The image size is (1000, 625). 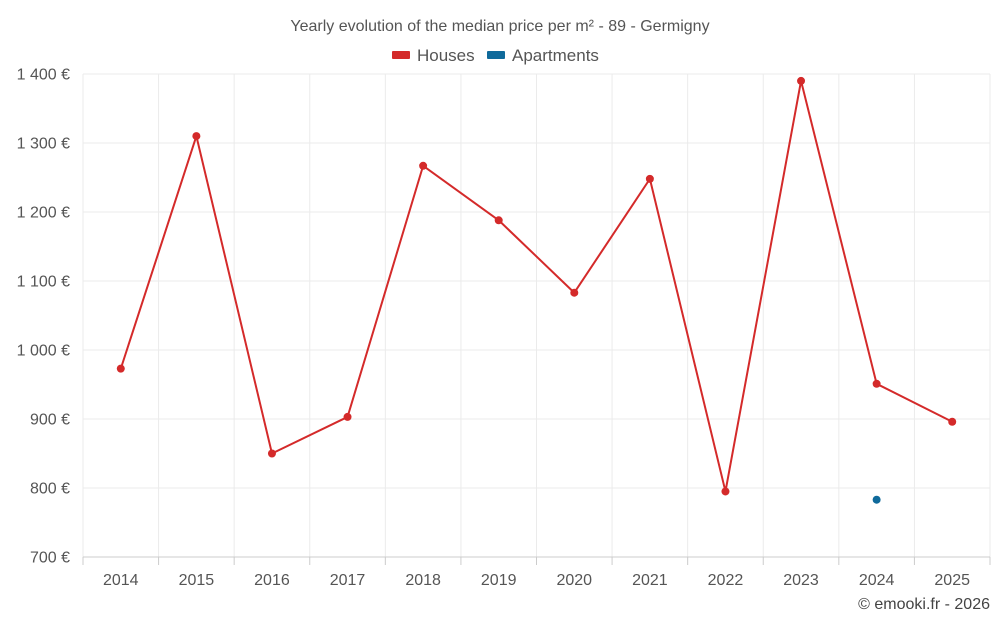 What do you see at coordinates (924, 604) in the screenshot?
I see `credit-text: © emooki.fr - 2026` at bounding box center [924, 604].